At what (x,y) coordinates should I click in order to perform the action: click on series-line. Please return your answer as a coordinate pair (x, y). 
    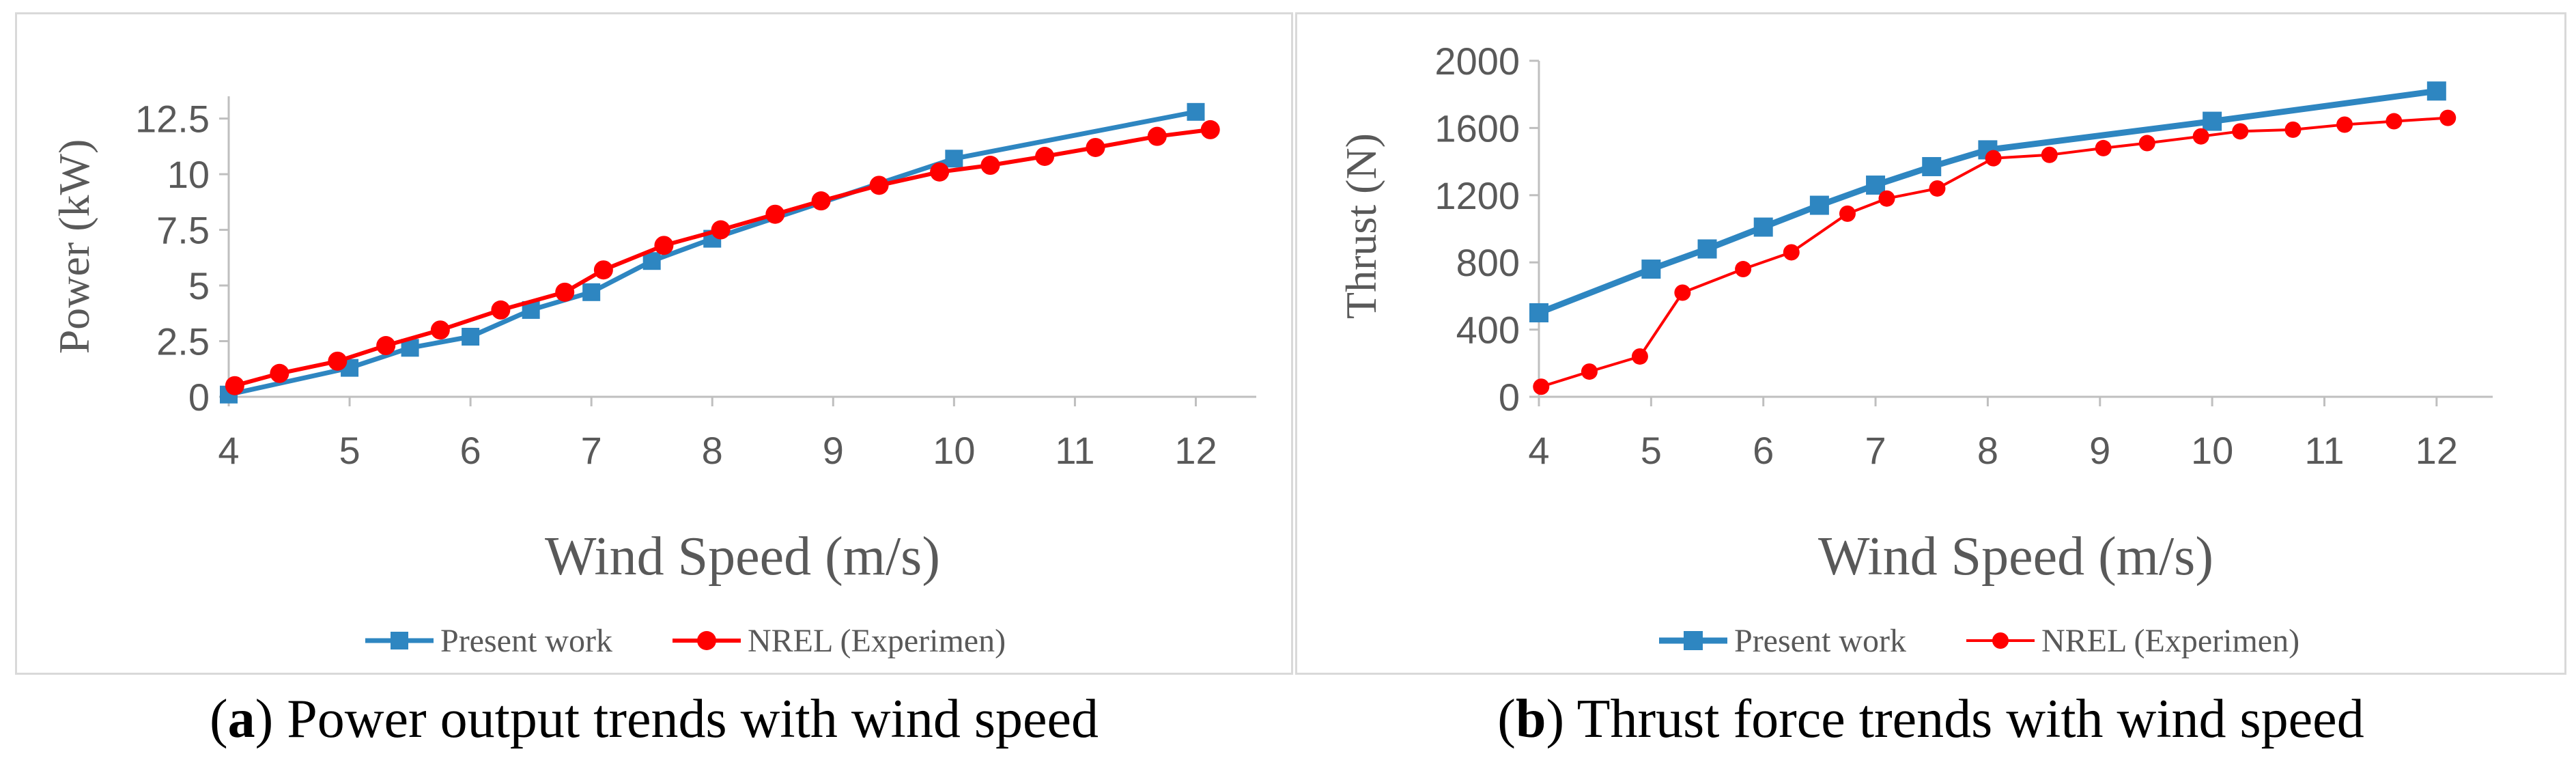
    Looking at the image, I should click on (1987, 201).